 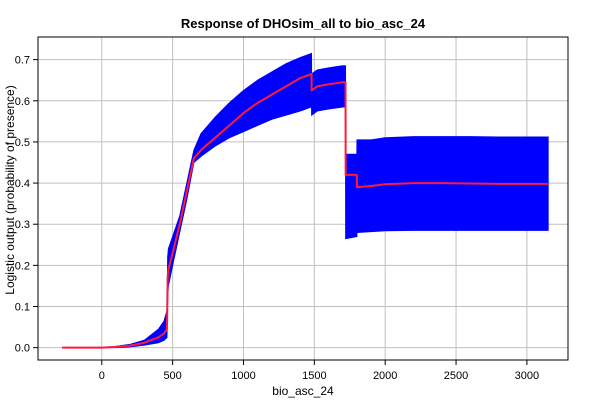 What do you see at coordinates (527, 376) in the screenshot?
I see `x-tick-label: 3000` at bounding box center [527, 376].